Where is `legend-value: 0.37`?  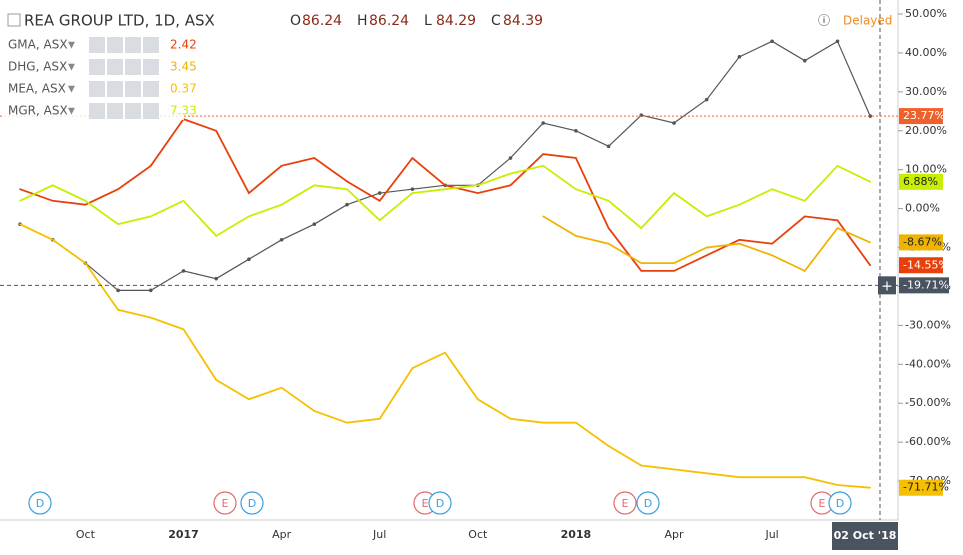
legend-value: 0.37 is located at coordinates (183, 89).